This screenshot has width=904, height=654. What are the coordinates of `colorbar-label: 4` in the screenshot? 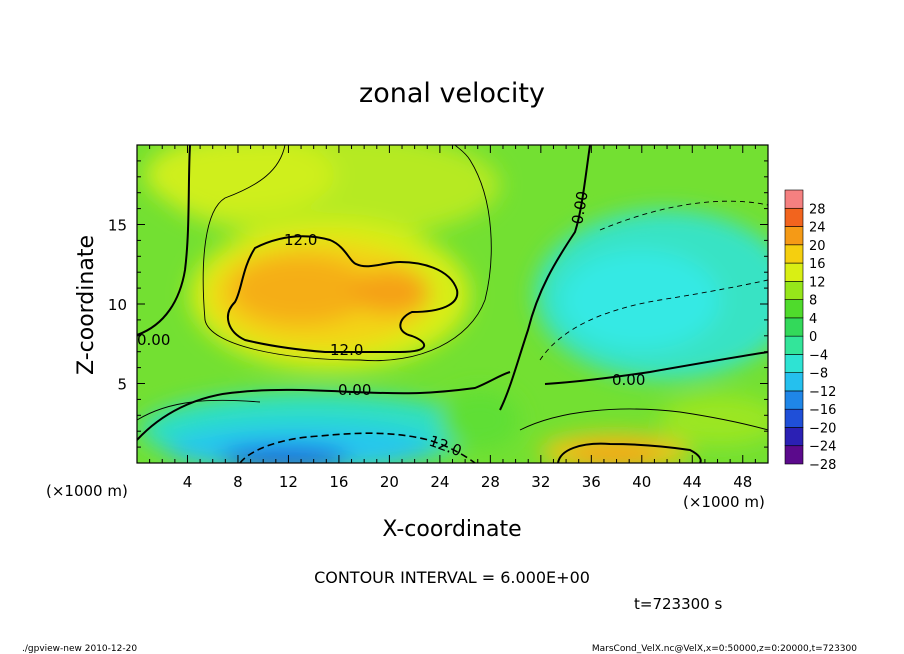 It's located at (813, 319).